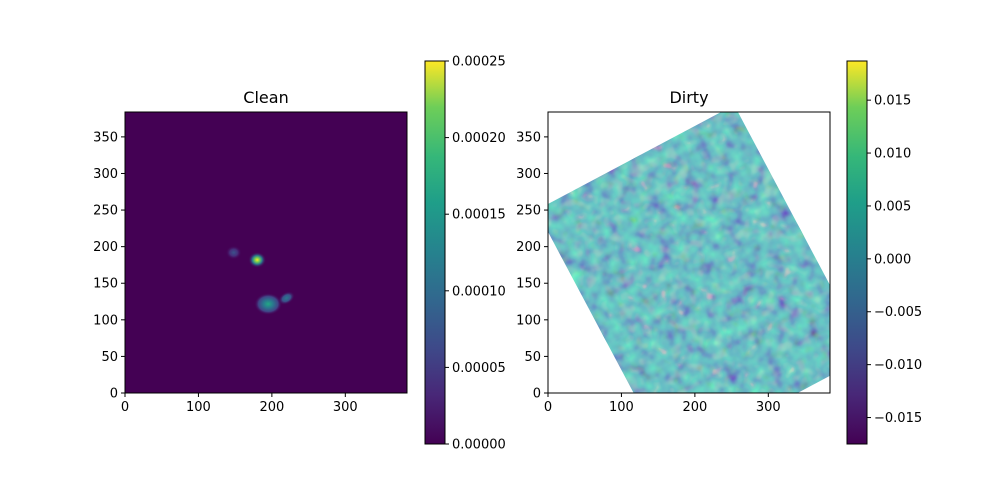 The height and width of the screenshot is (500, 1000). I want to click on colorbar-tick-label: 0.010, so click(892, 154).